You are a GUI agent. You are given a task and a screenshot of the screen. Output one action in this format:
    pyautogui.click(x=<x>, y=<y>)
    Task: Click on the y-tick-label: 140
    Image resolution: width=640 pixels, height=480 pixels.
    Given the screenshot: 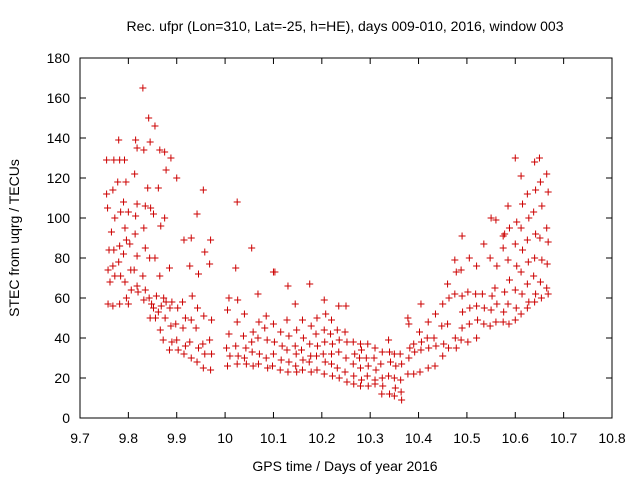 What is the action you would take?
    pyautogui.click(x=59, y=138)
    